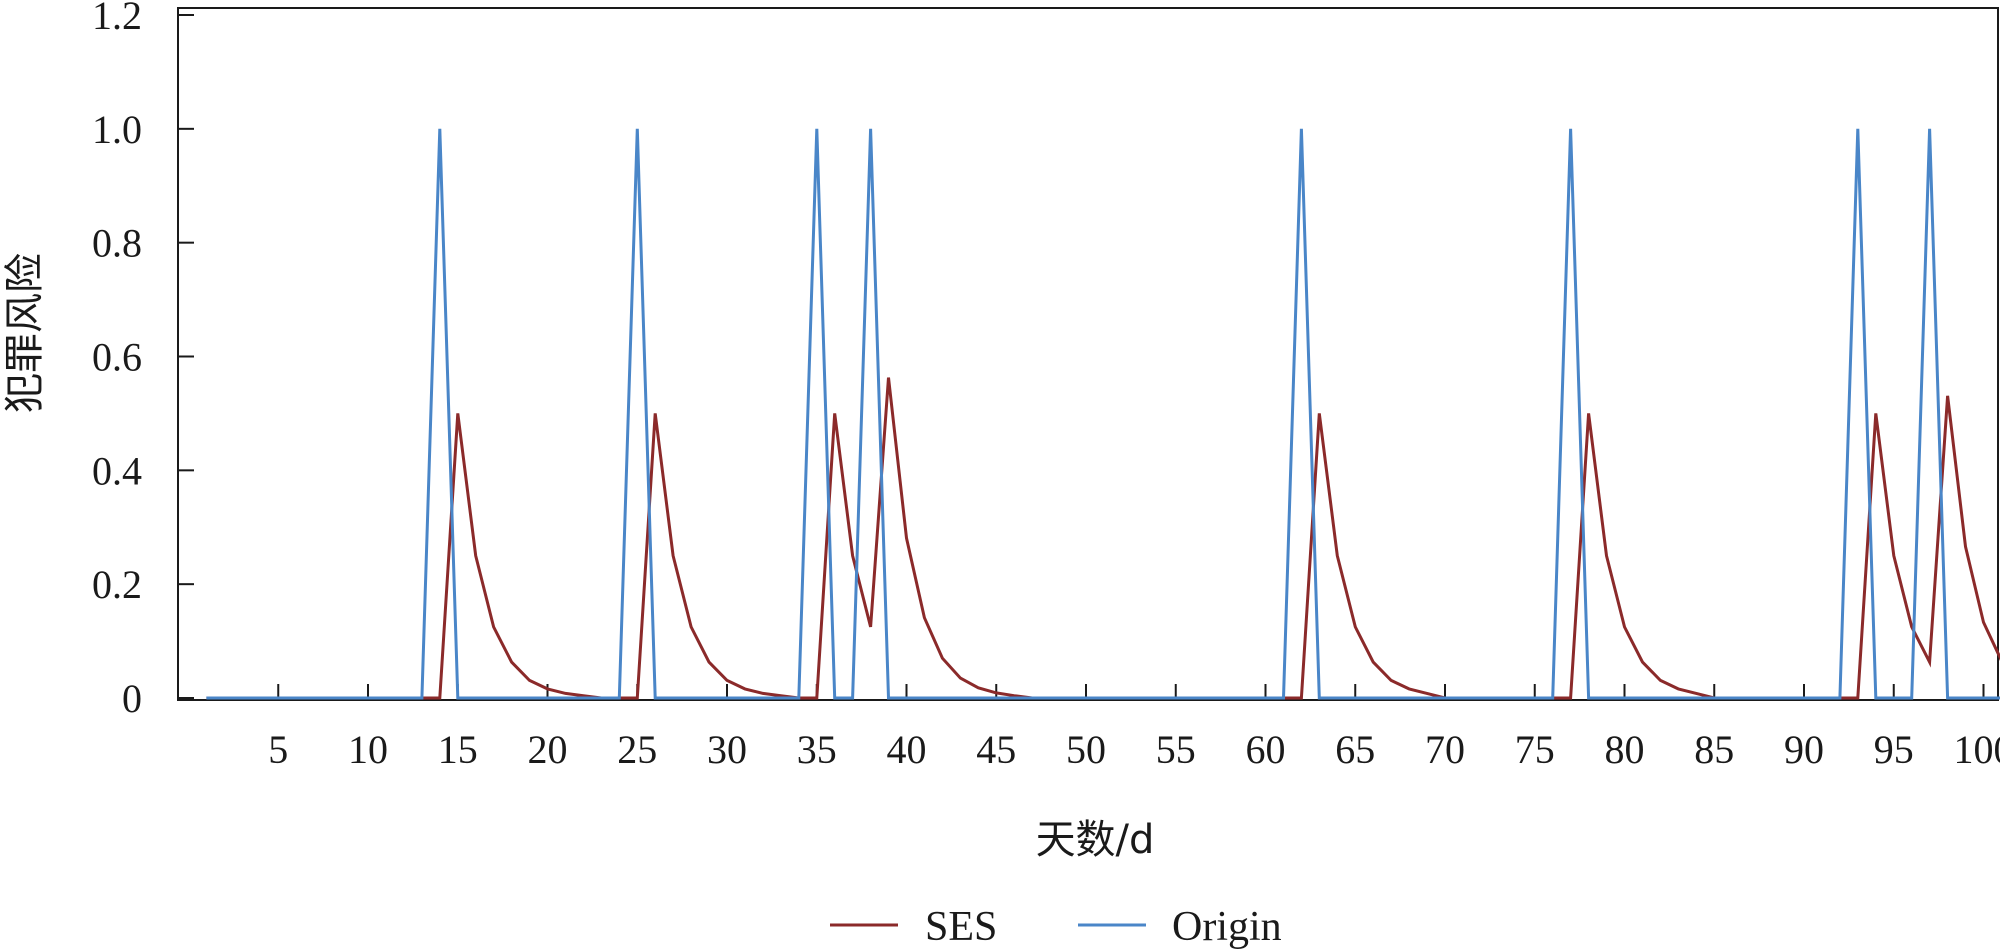 This screenshot has height=951, width=2000. What do you see at coordinates (117, 129) in the screenshot?
I see `y-tick-label: 1.0` at bounding box center [117, 129].